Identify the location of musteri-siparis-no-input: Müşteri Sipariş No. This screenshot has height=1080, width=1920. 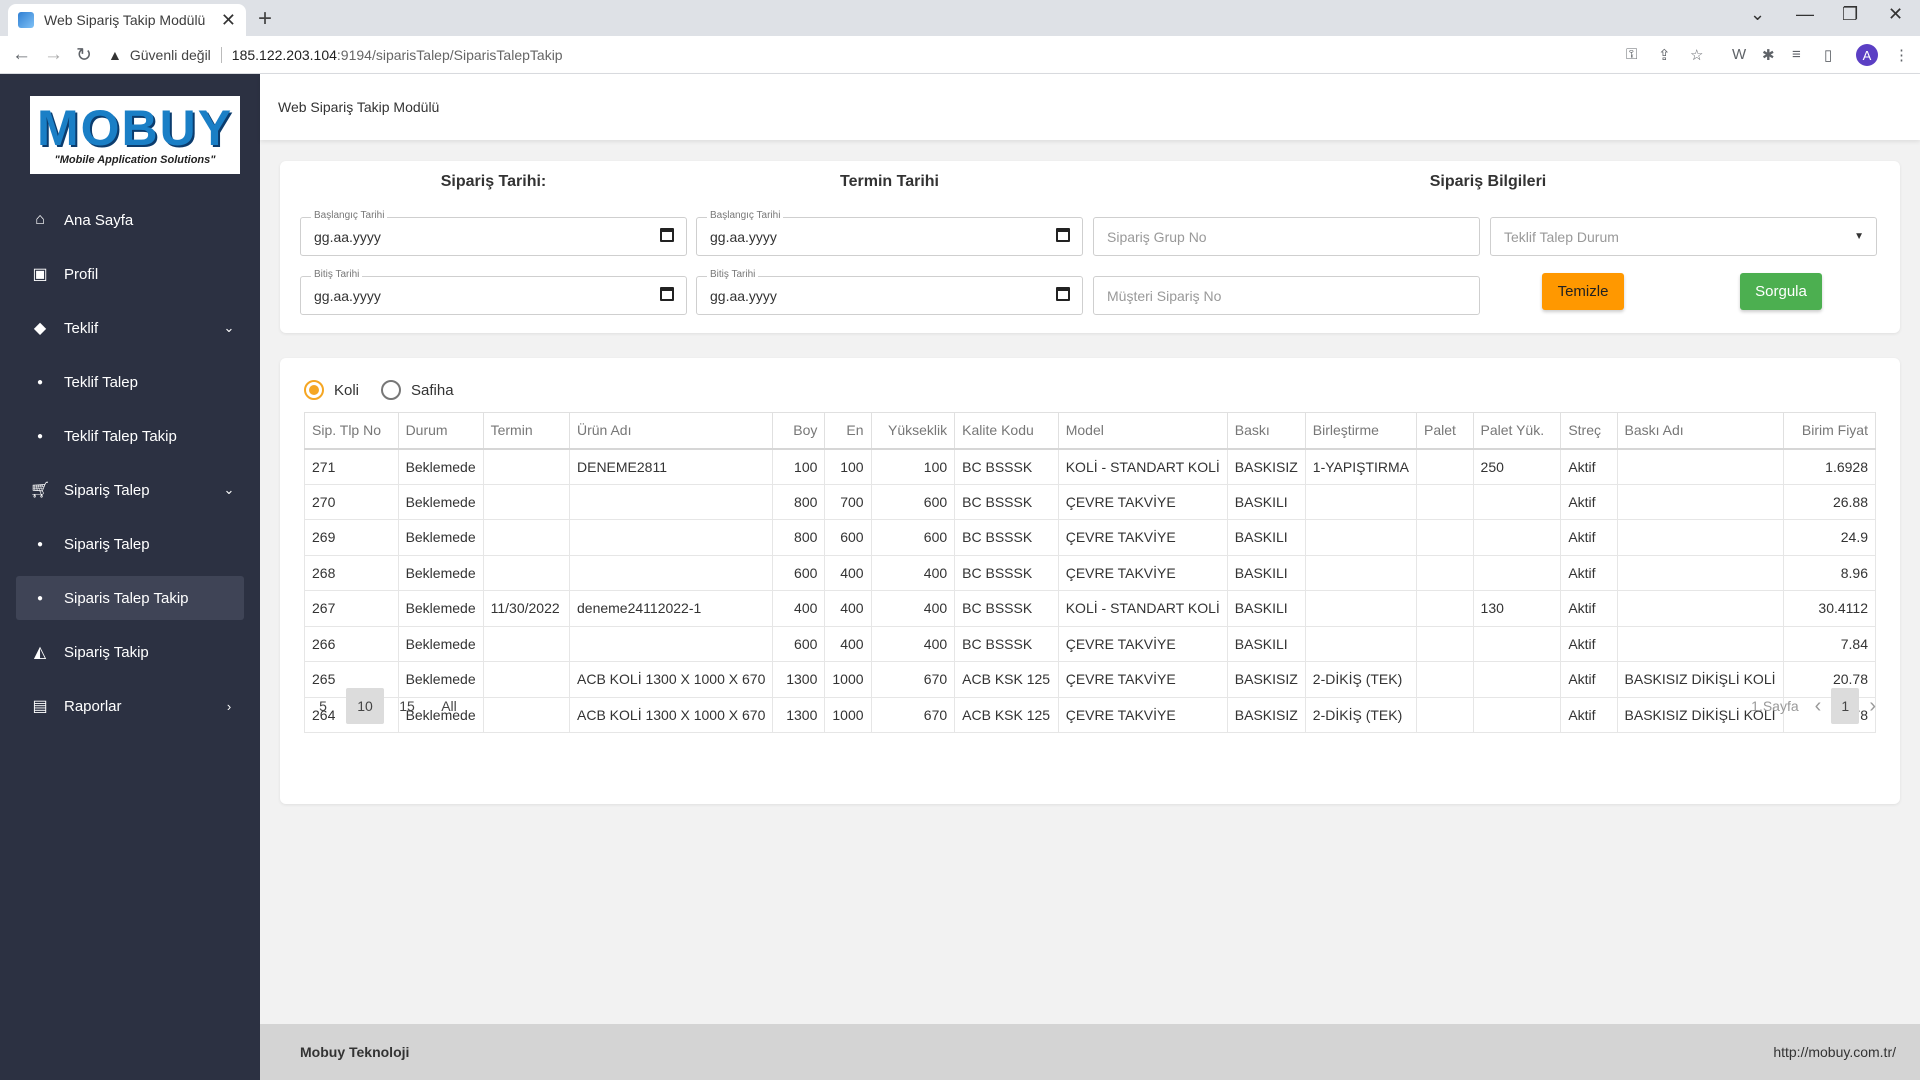
(1286, 295).